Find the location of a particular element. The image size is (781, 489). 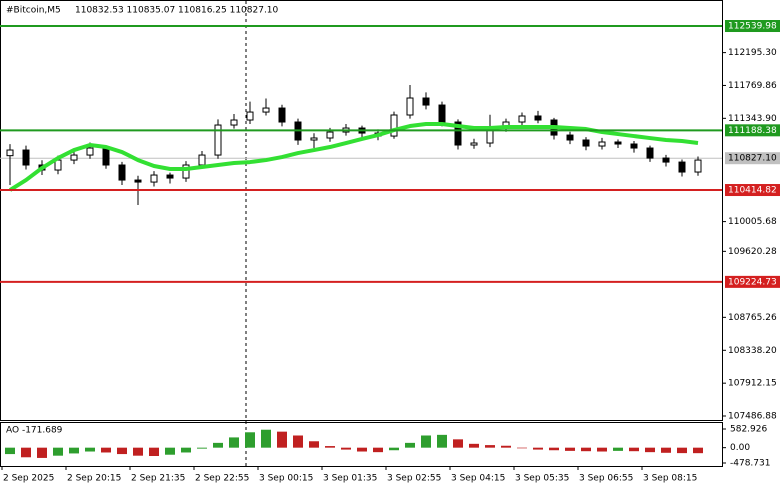

level-label: 110414.82 is located at coordinates (752, 191).